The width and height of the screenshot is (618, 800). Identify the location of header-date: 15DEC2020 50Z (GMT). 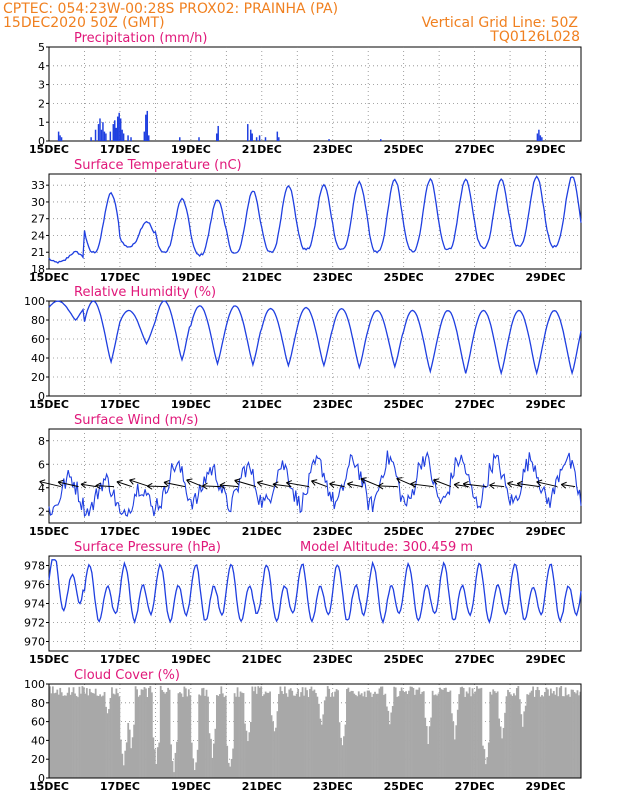
(84, 23).